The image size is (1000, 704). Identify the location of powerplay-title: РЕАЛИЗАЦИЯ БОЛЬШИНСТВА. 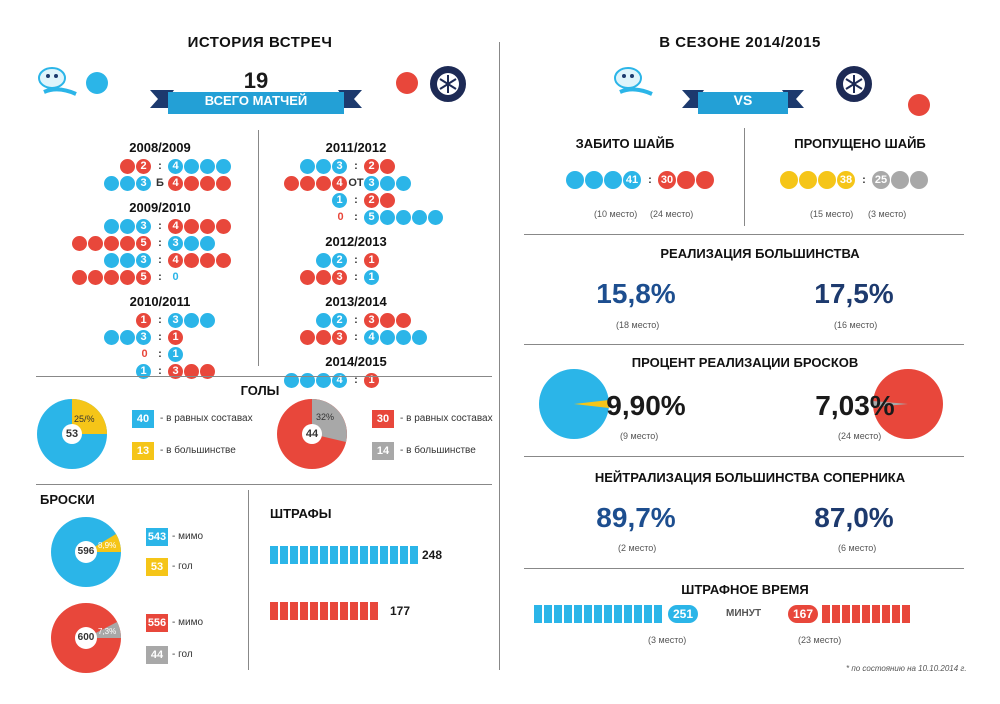
(760, 253).